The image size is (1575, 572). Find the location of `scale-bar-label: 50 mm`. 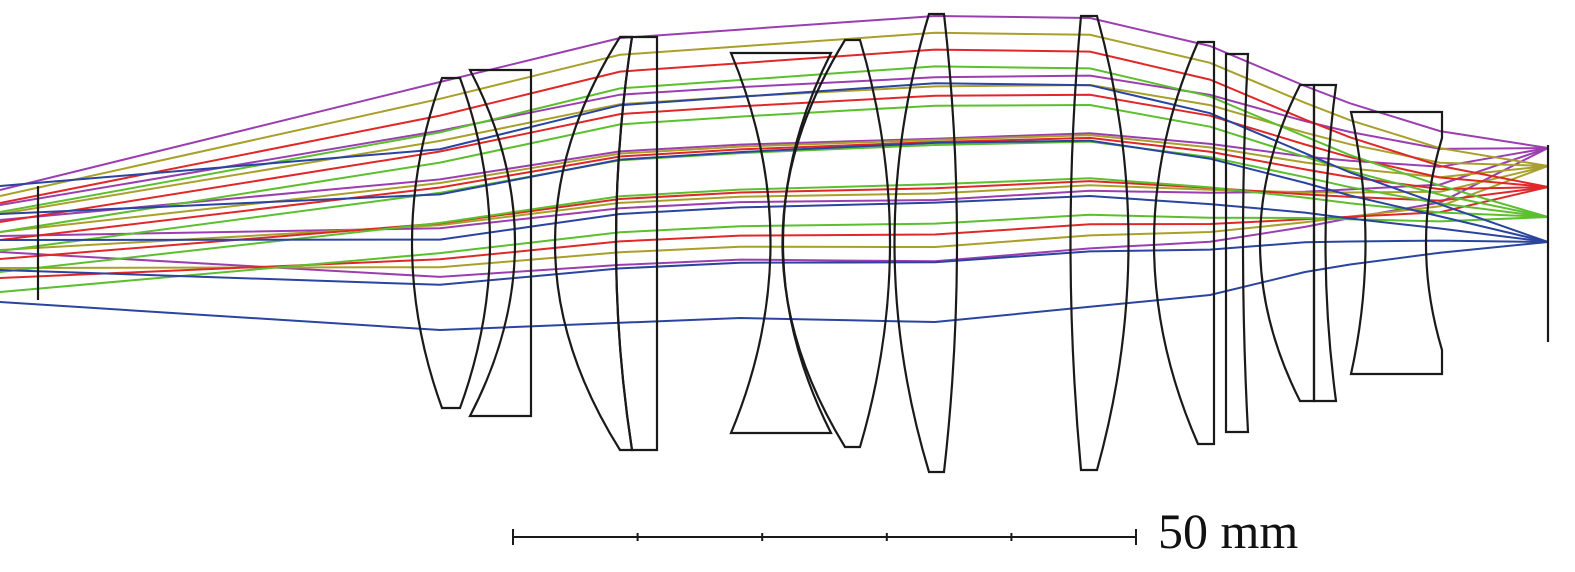

scale-bar-label: 50 mm is located at coordinates (1228, 531).